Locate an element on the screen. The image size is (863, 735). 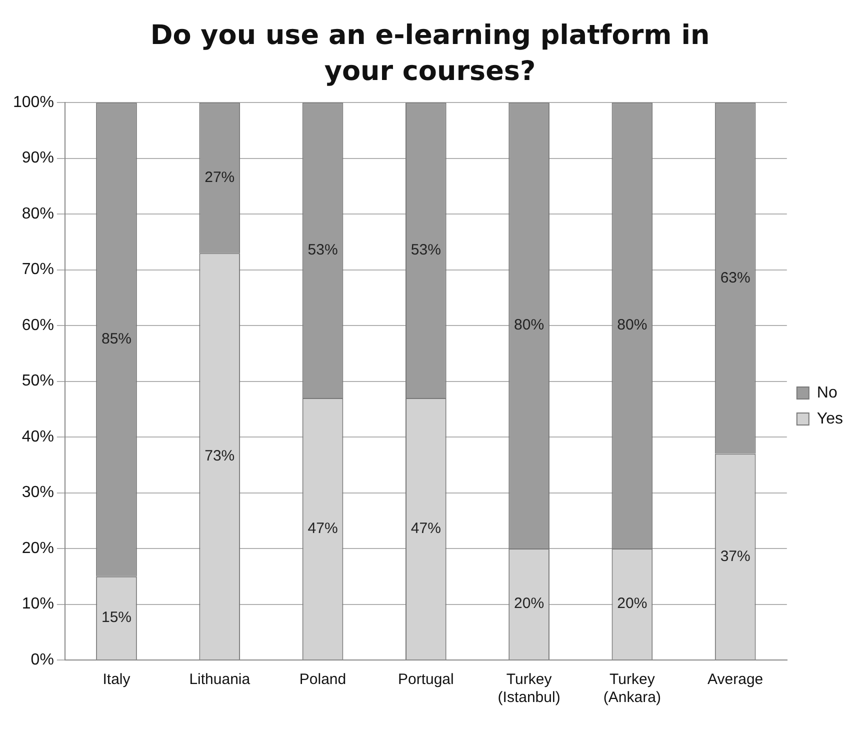
y-tick-label: 30% is located at coordinates (38, 493).